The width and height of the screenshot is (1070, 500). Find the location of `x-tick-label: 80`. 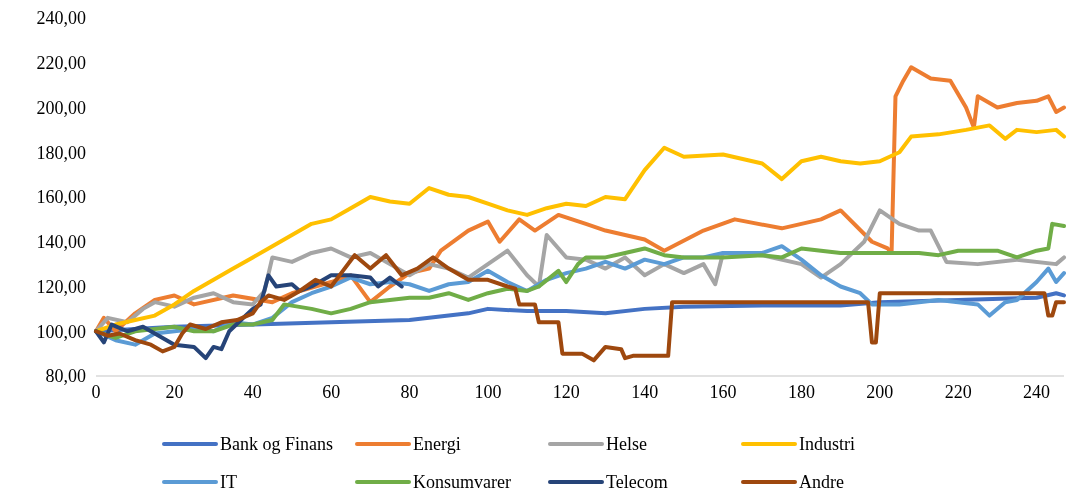

x-tick-label: 80 is located at coordinates (409, 392).